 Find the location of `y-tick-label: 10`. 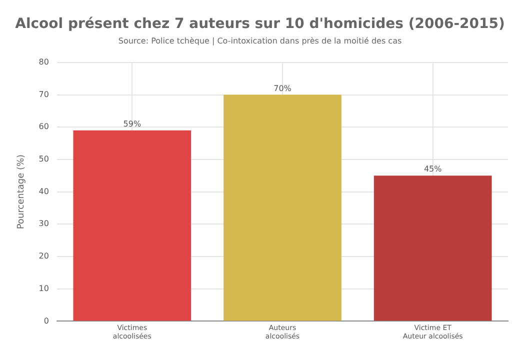

y-tick-label: 10 is located at coordinates (43, 288).